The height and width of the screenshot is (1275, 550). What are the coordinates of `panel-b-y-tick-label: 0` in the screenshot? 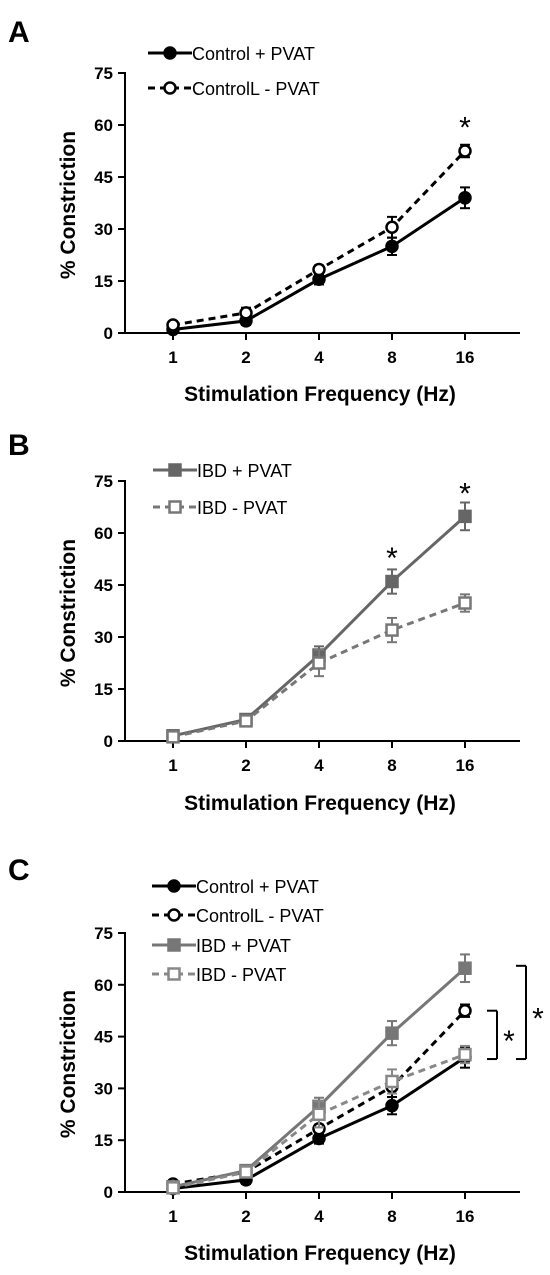 It's located at (108, 741).